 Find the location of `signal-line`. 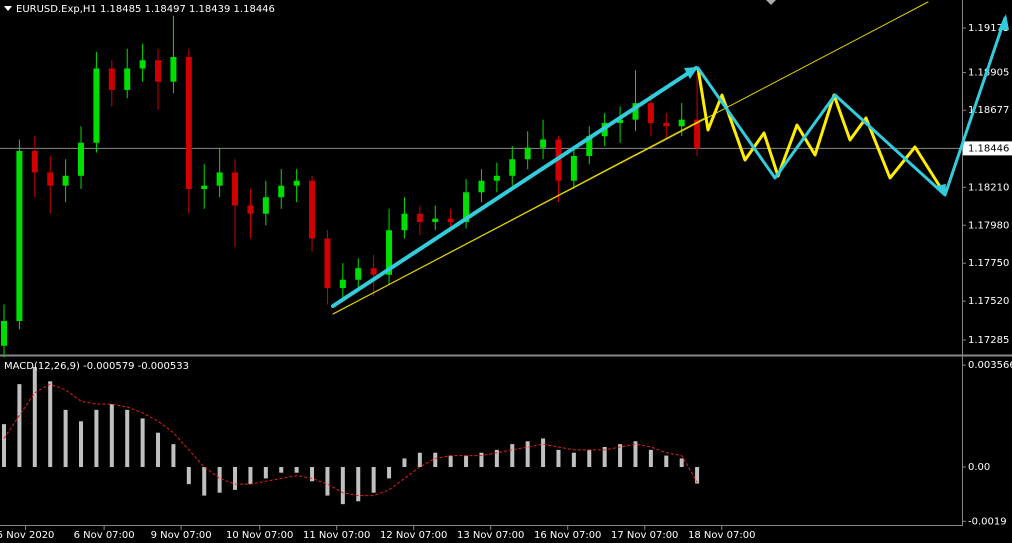

signal-line is located at coordinates (350, 440).